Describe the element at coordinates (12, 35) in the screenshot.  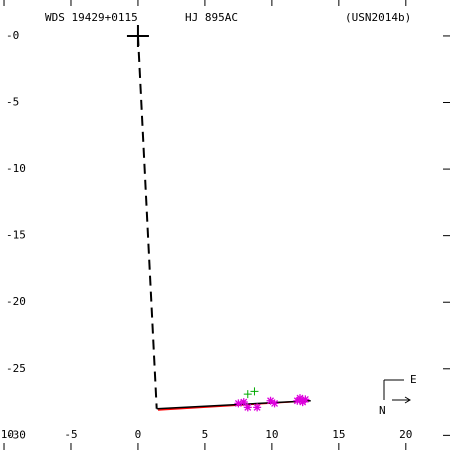
I see `y-tick-label: -0` at that location.